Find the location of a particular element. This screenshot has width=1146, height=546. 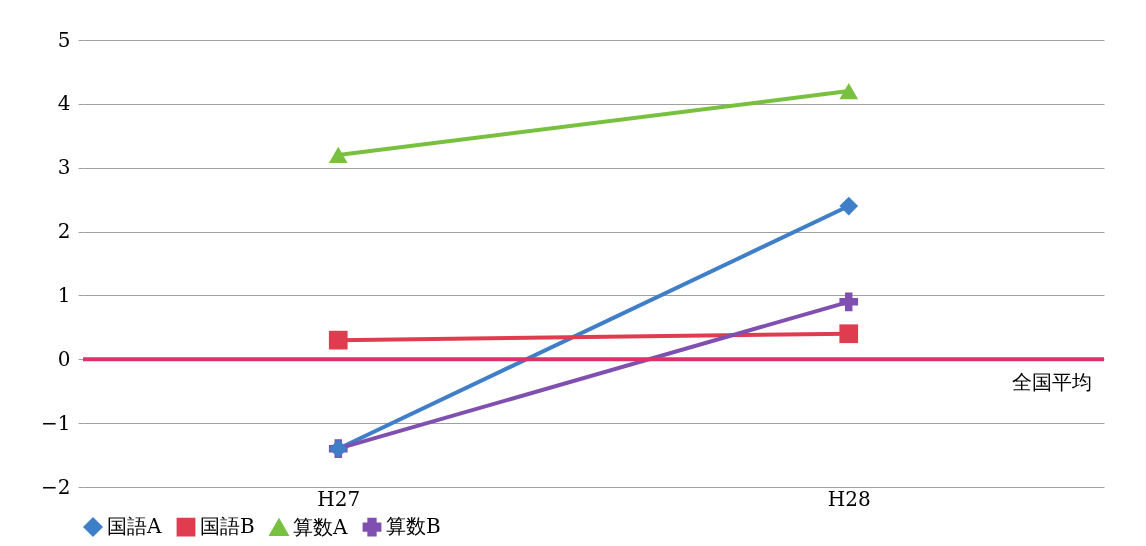

legend-label: 国語B is located at coordinates (227, 526).